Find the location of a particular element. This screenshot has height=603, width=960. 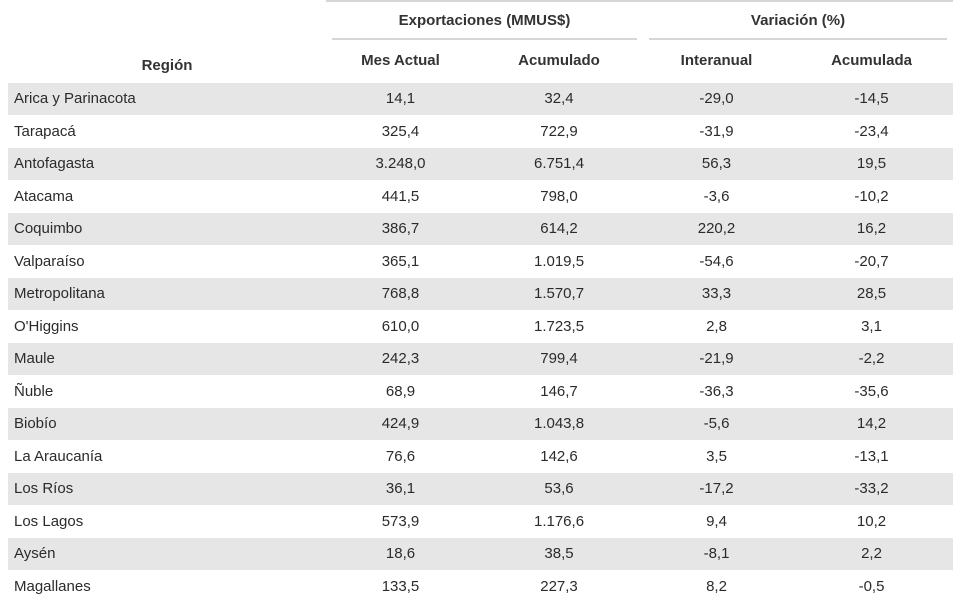

cell-interanual: 33,3 is located at coordinates (717, 294).